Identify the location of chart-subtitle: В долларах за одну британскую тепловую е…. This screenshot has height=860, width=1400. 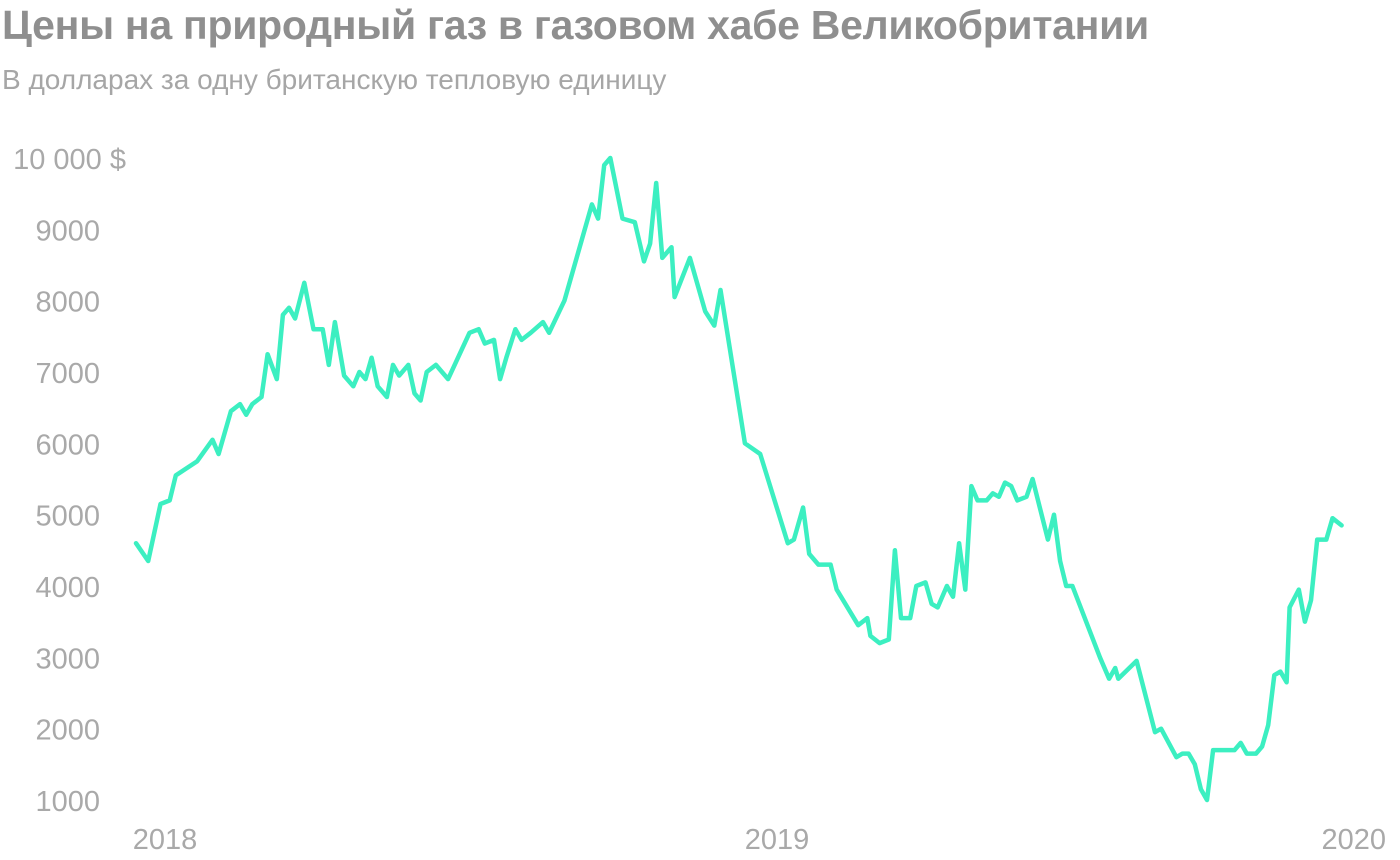
(334, 79).